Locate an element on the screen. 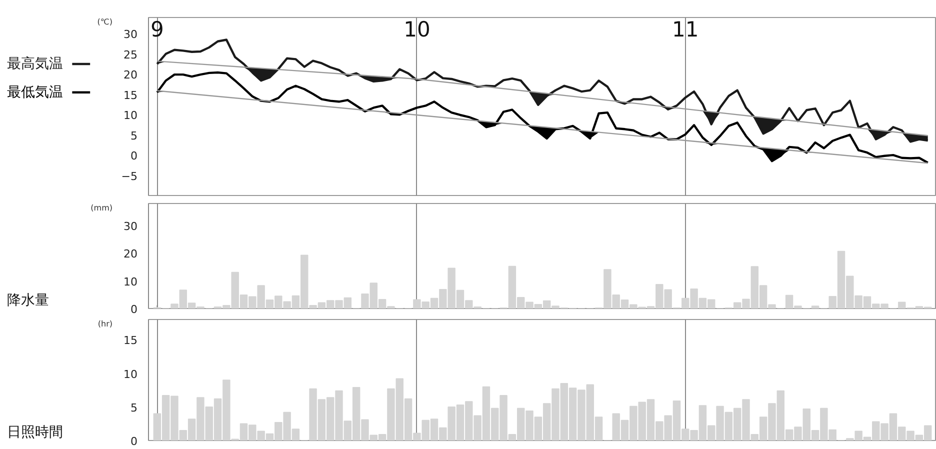  legend-label: 最高気温 is located at coordinates (35, 64).